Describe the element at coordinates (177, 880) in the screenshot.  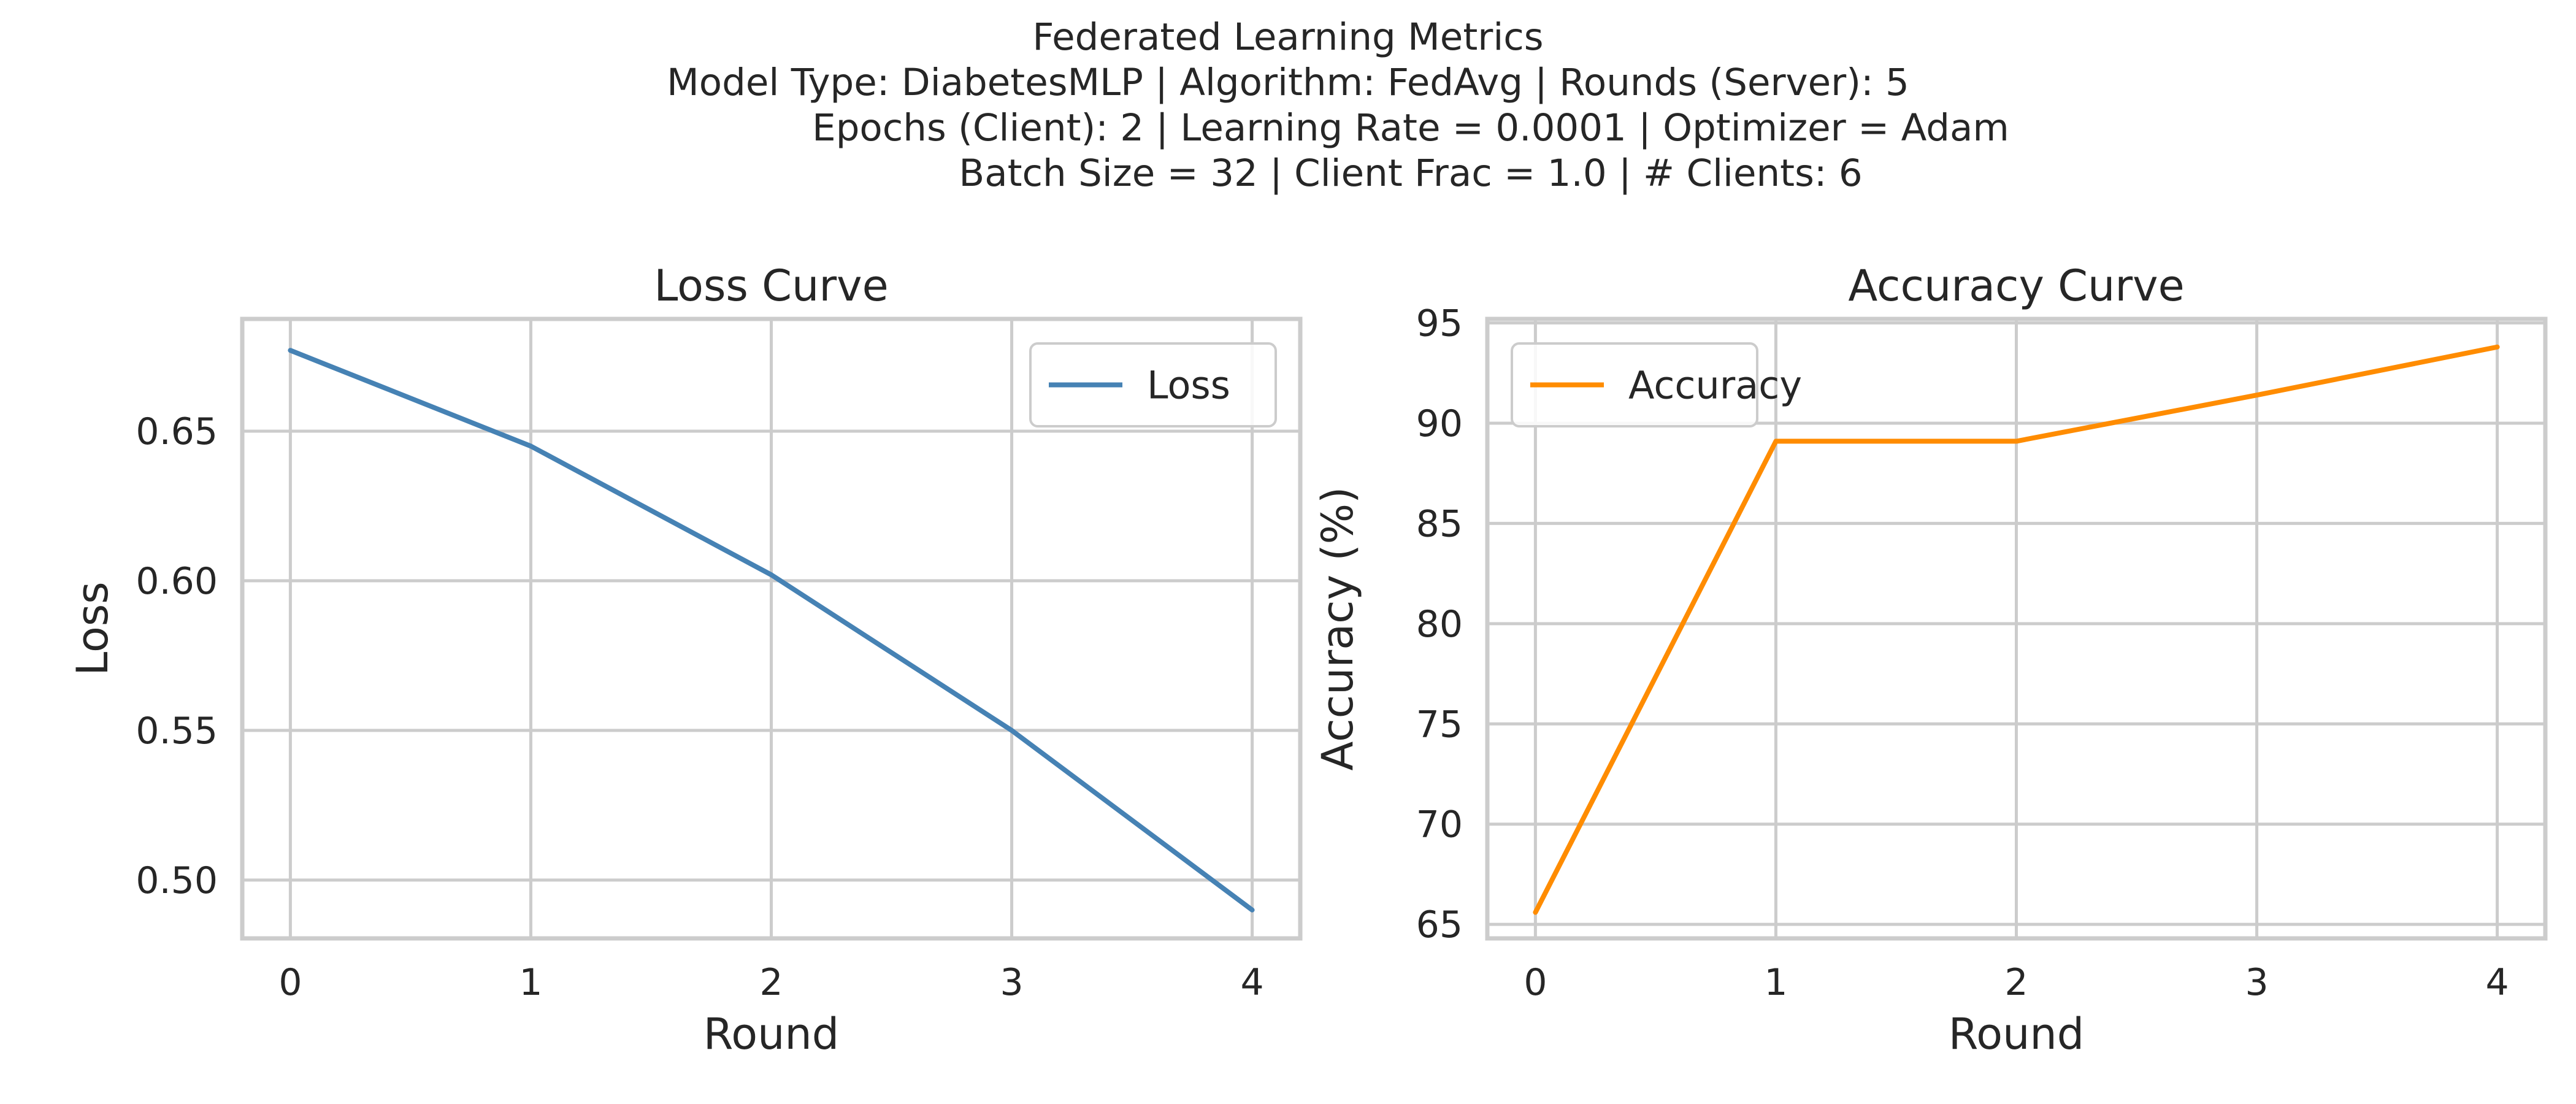
I see `loss-y-tick-label: 0.50` at that location.